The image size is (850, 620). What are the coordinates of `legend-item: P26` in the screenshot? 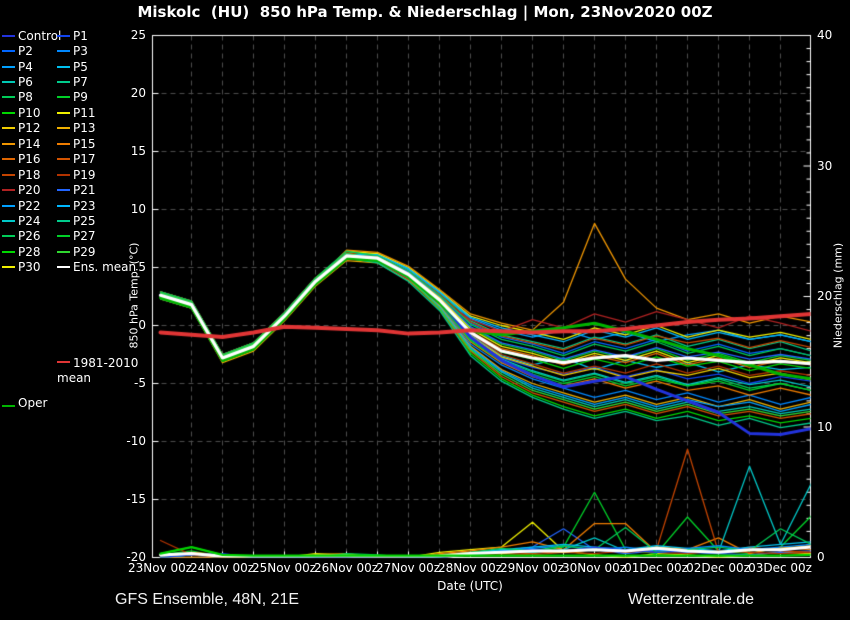 It's located at (29, 236).